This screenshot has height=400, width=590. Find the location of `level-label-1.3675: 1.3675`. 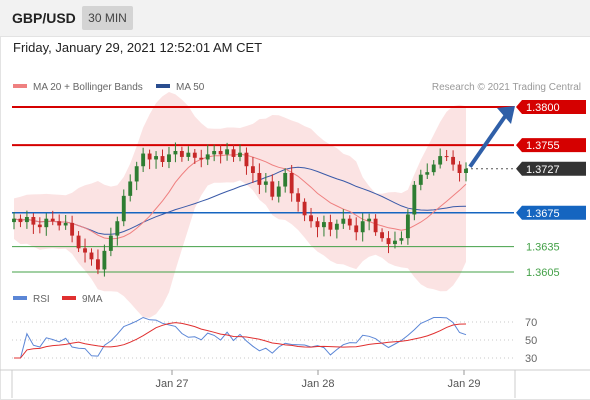

level-label-1.3675: 1.3675 is located at coordinates (543, 214).